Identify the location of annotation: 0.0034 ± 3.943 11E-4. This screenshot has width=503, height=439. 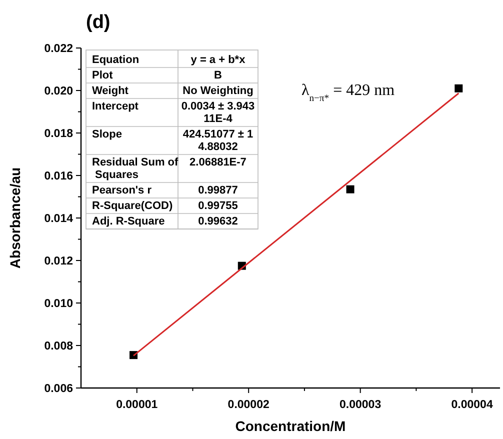
(218, 112).